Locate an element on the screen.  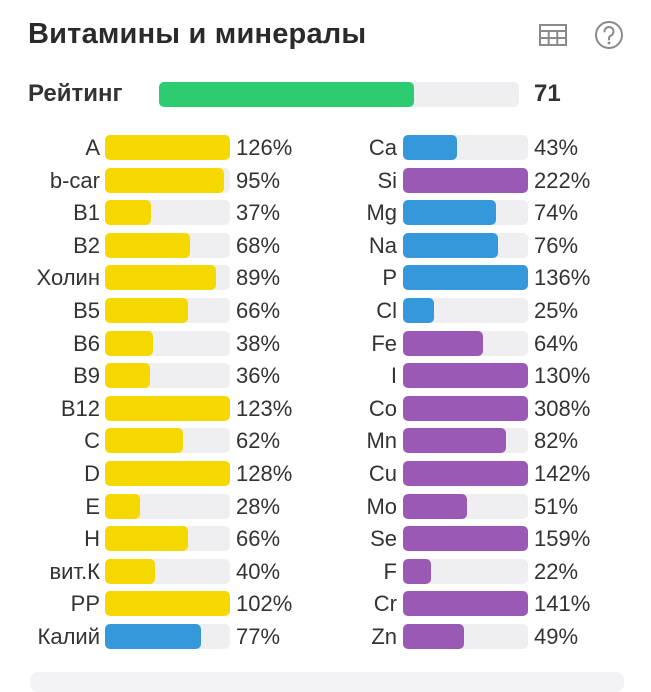
minerals-row: Mo 51% is located at coordinates (325, 508).